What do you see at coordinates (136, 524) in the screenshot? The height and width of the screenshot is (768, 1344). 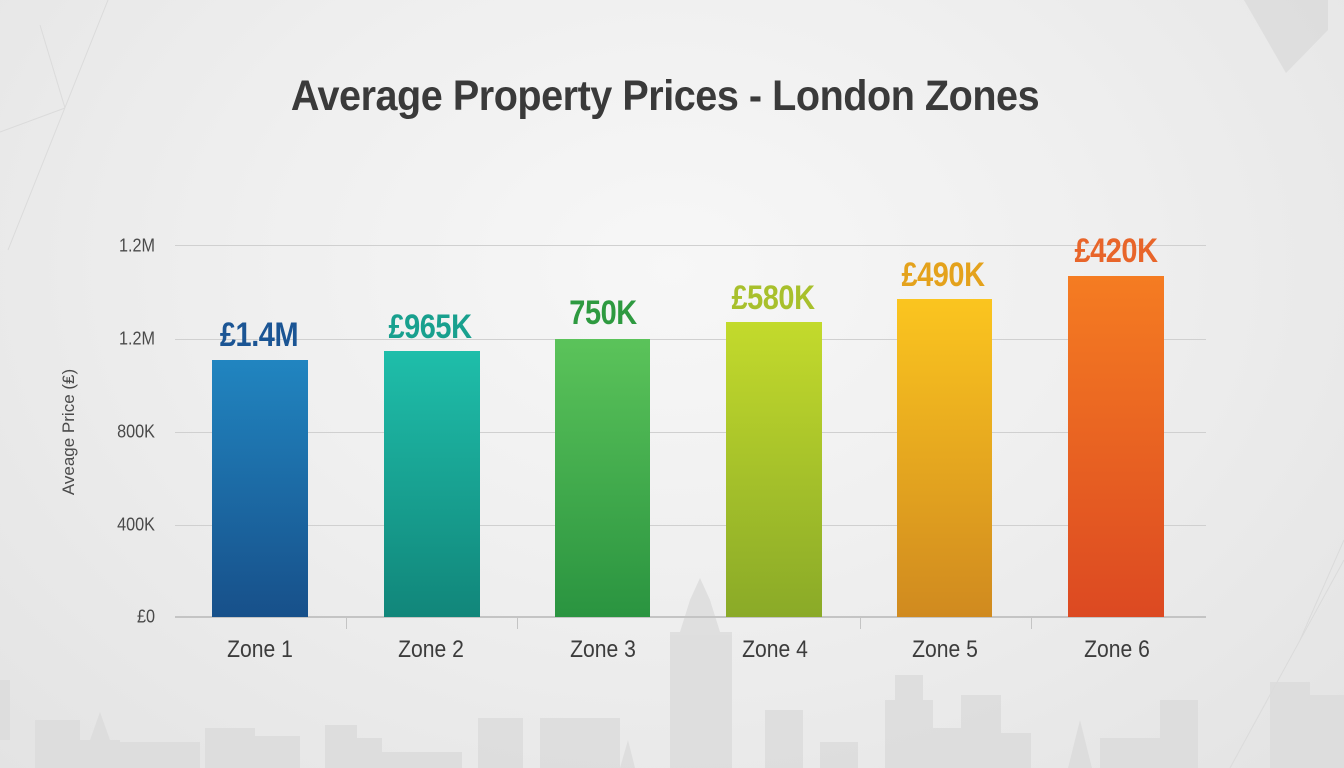 I see `y-tick-label: 400K` at bounding box center [136, 524].